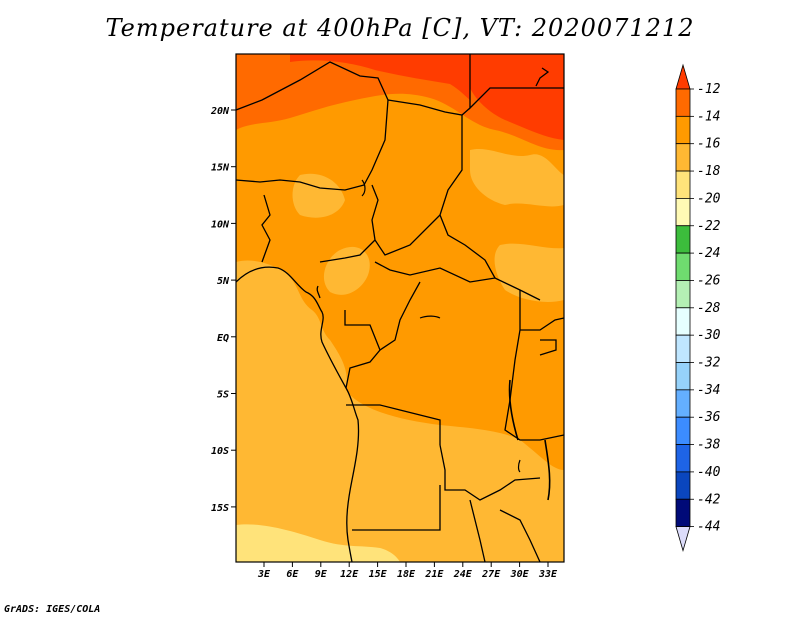  What do you see at coordinates (708, 253) in the screenshot?
I see `colorbar-label: -24` at bounding box center [708, 253].